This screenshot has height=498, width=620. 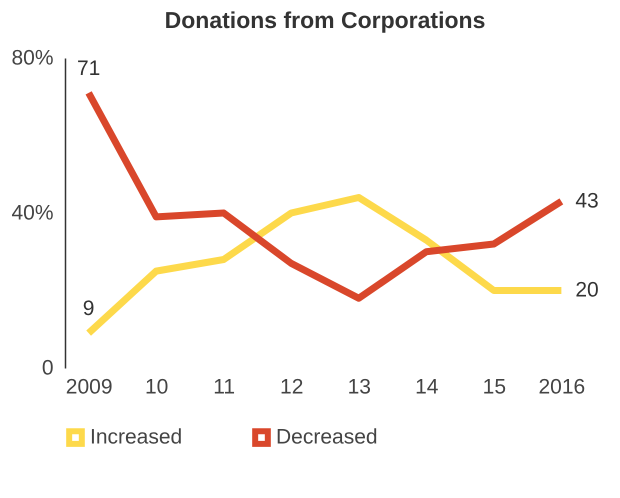 What do you see at coordinates (325, 20) in the screenshot?
I see `chart-title: Donations from Corporations` at bounding box center [325, 20].